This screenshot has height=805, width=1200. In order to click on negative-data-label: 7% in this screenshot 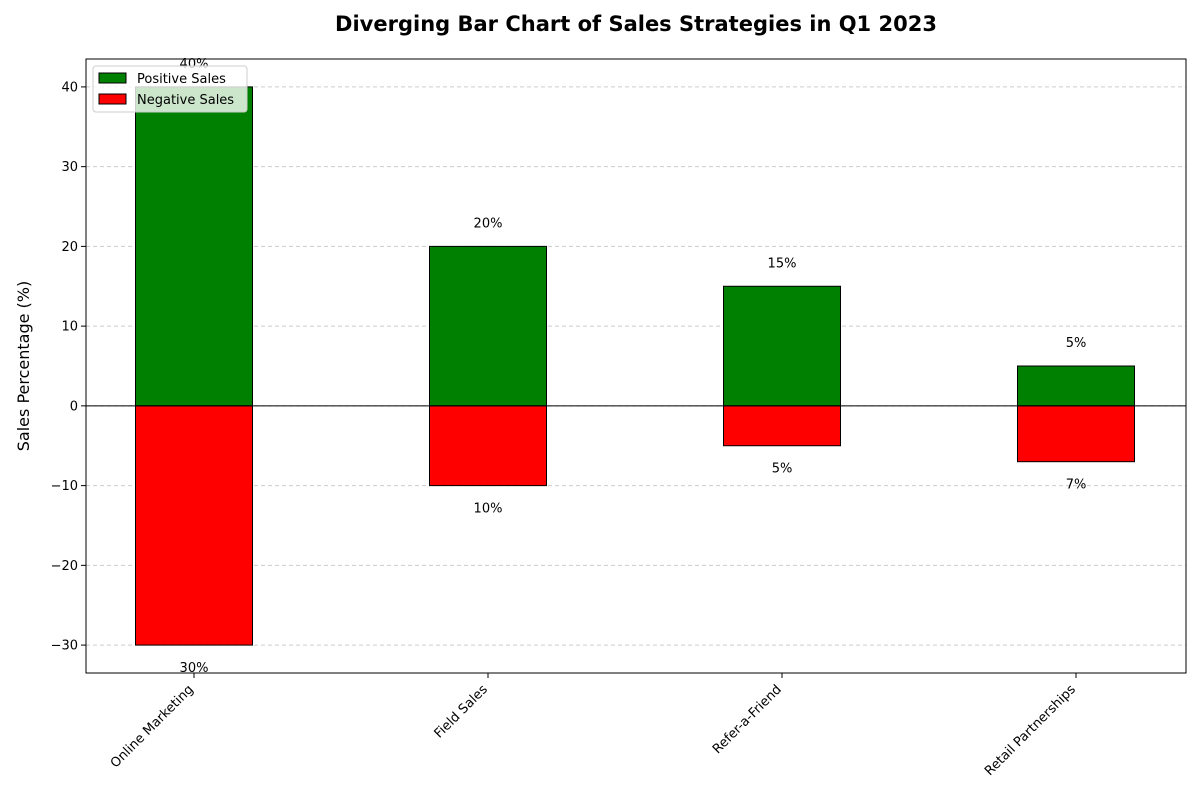, I will do `click(1076, 485)`.